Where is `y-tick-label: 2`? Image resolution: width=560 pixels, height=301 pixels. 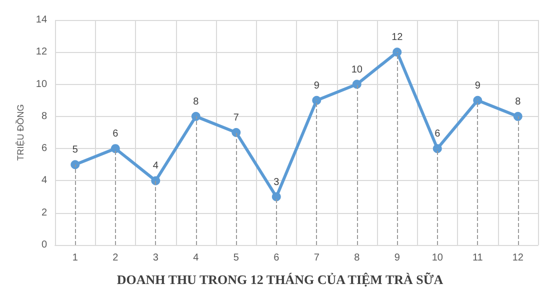 y-tick-label: 2 is located at coordinates (44, 212).